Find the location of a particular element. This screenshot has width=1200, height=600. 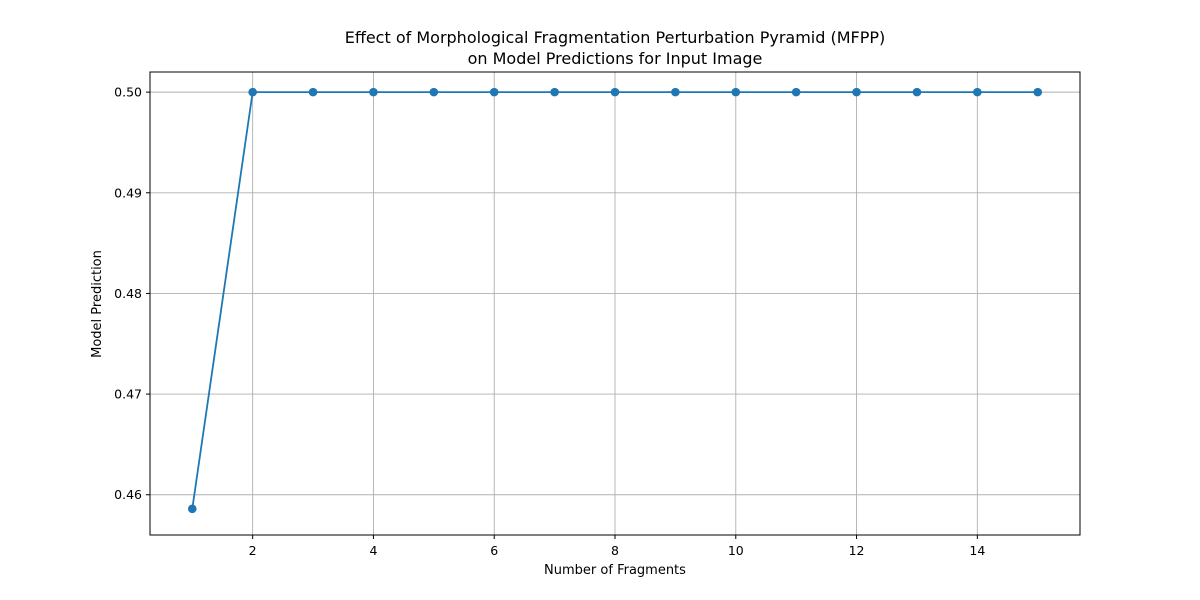

y-tick-label: 0.46 is located at coordinates (128, 494).